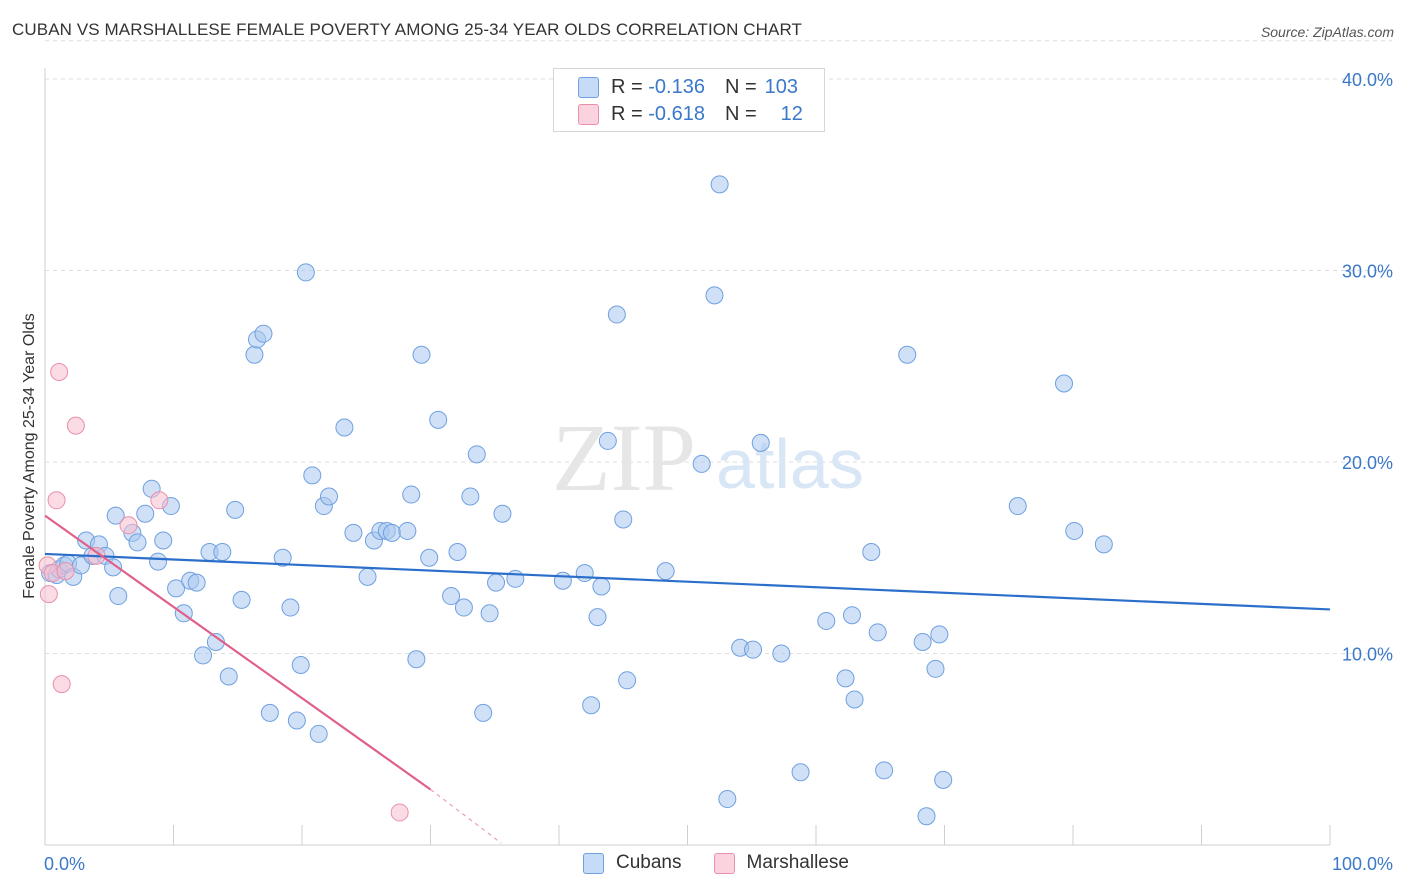 The image size is (1406, 892). I want to click on y-tick-label: 20.0%, so click(1367, 463).